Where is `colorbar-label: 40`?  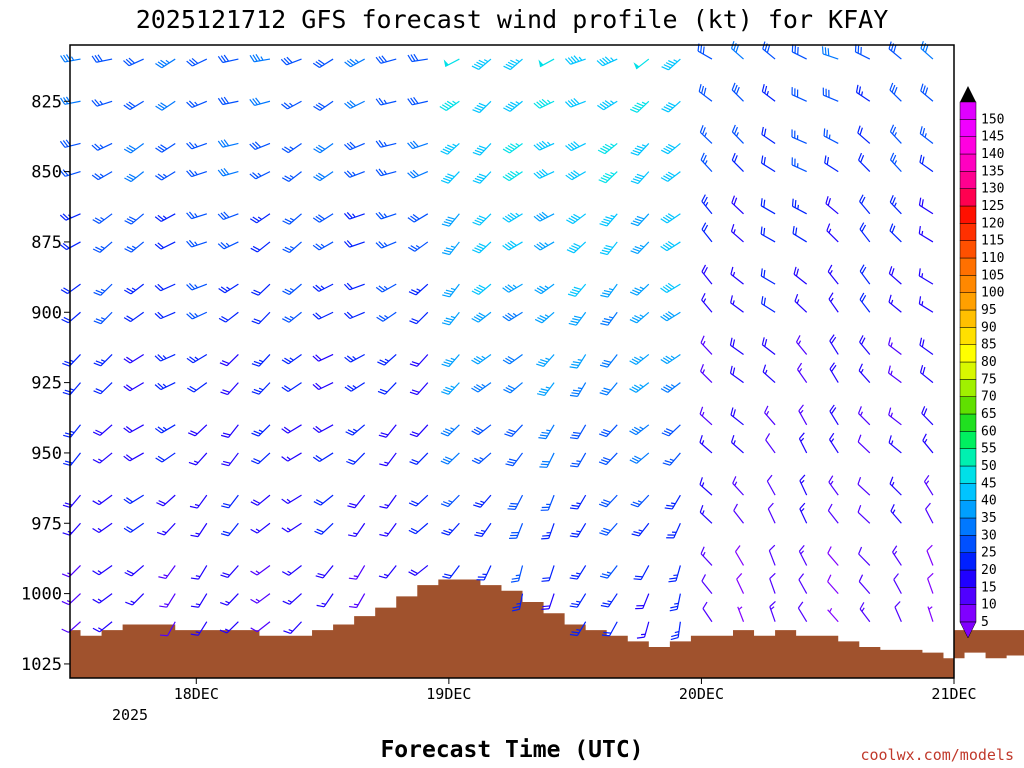
colorbar-label: 40 is located at coordinates (989, 501).